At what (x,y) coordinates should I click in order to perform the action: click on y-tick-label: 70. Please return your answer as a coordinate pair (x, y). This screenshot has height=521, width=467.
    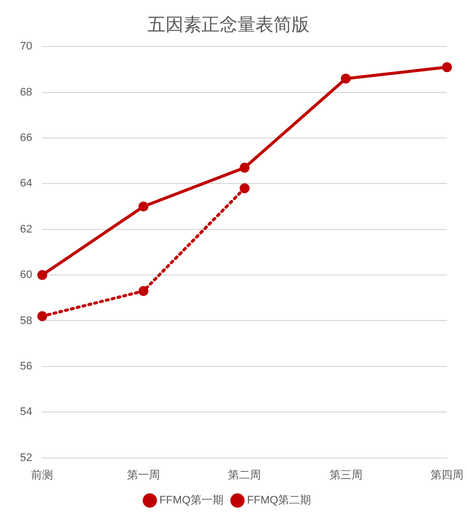
    Looking at the image, I should click on (26, 46).